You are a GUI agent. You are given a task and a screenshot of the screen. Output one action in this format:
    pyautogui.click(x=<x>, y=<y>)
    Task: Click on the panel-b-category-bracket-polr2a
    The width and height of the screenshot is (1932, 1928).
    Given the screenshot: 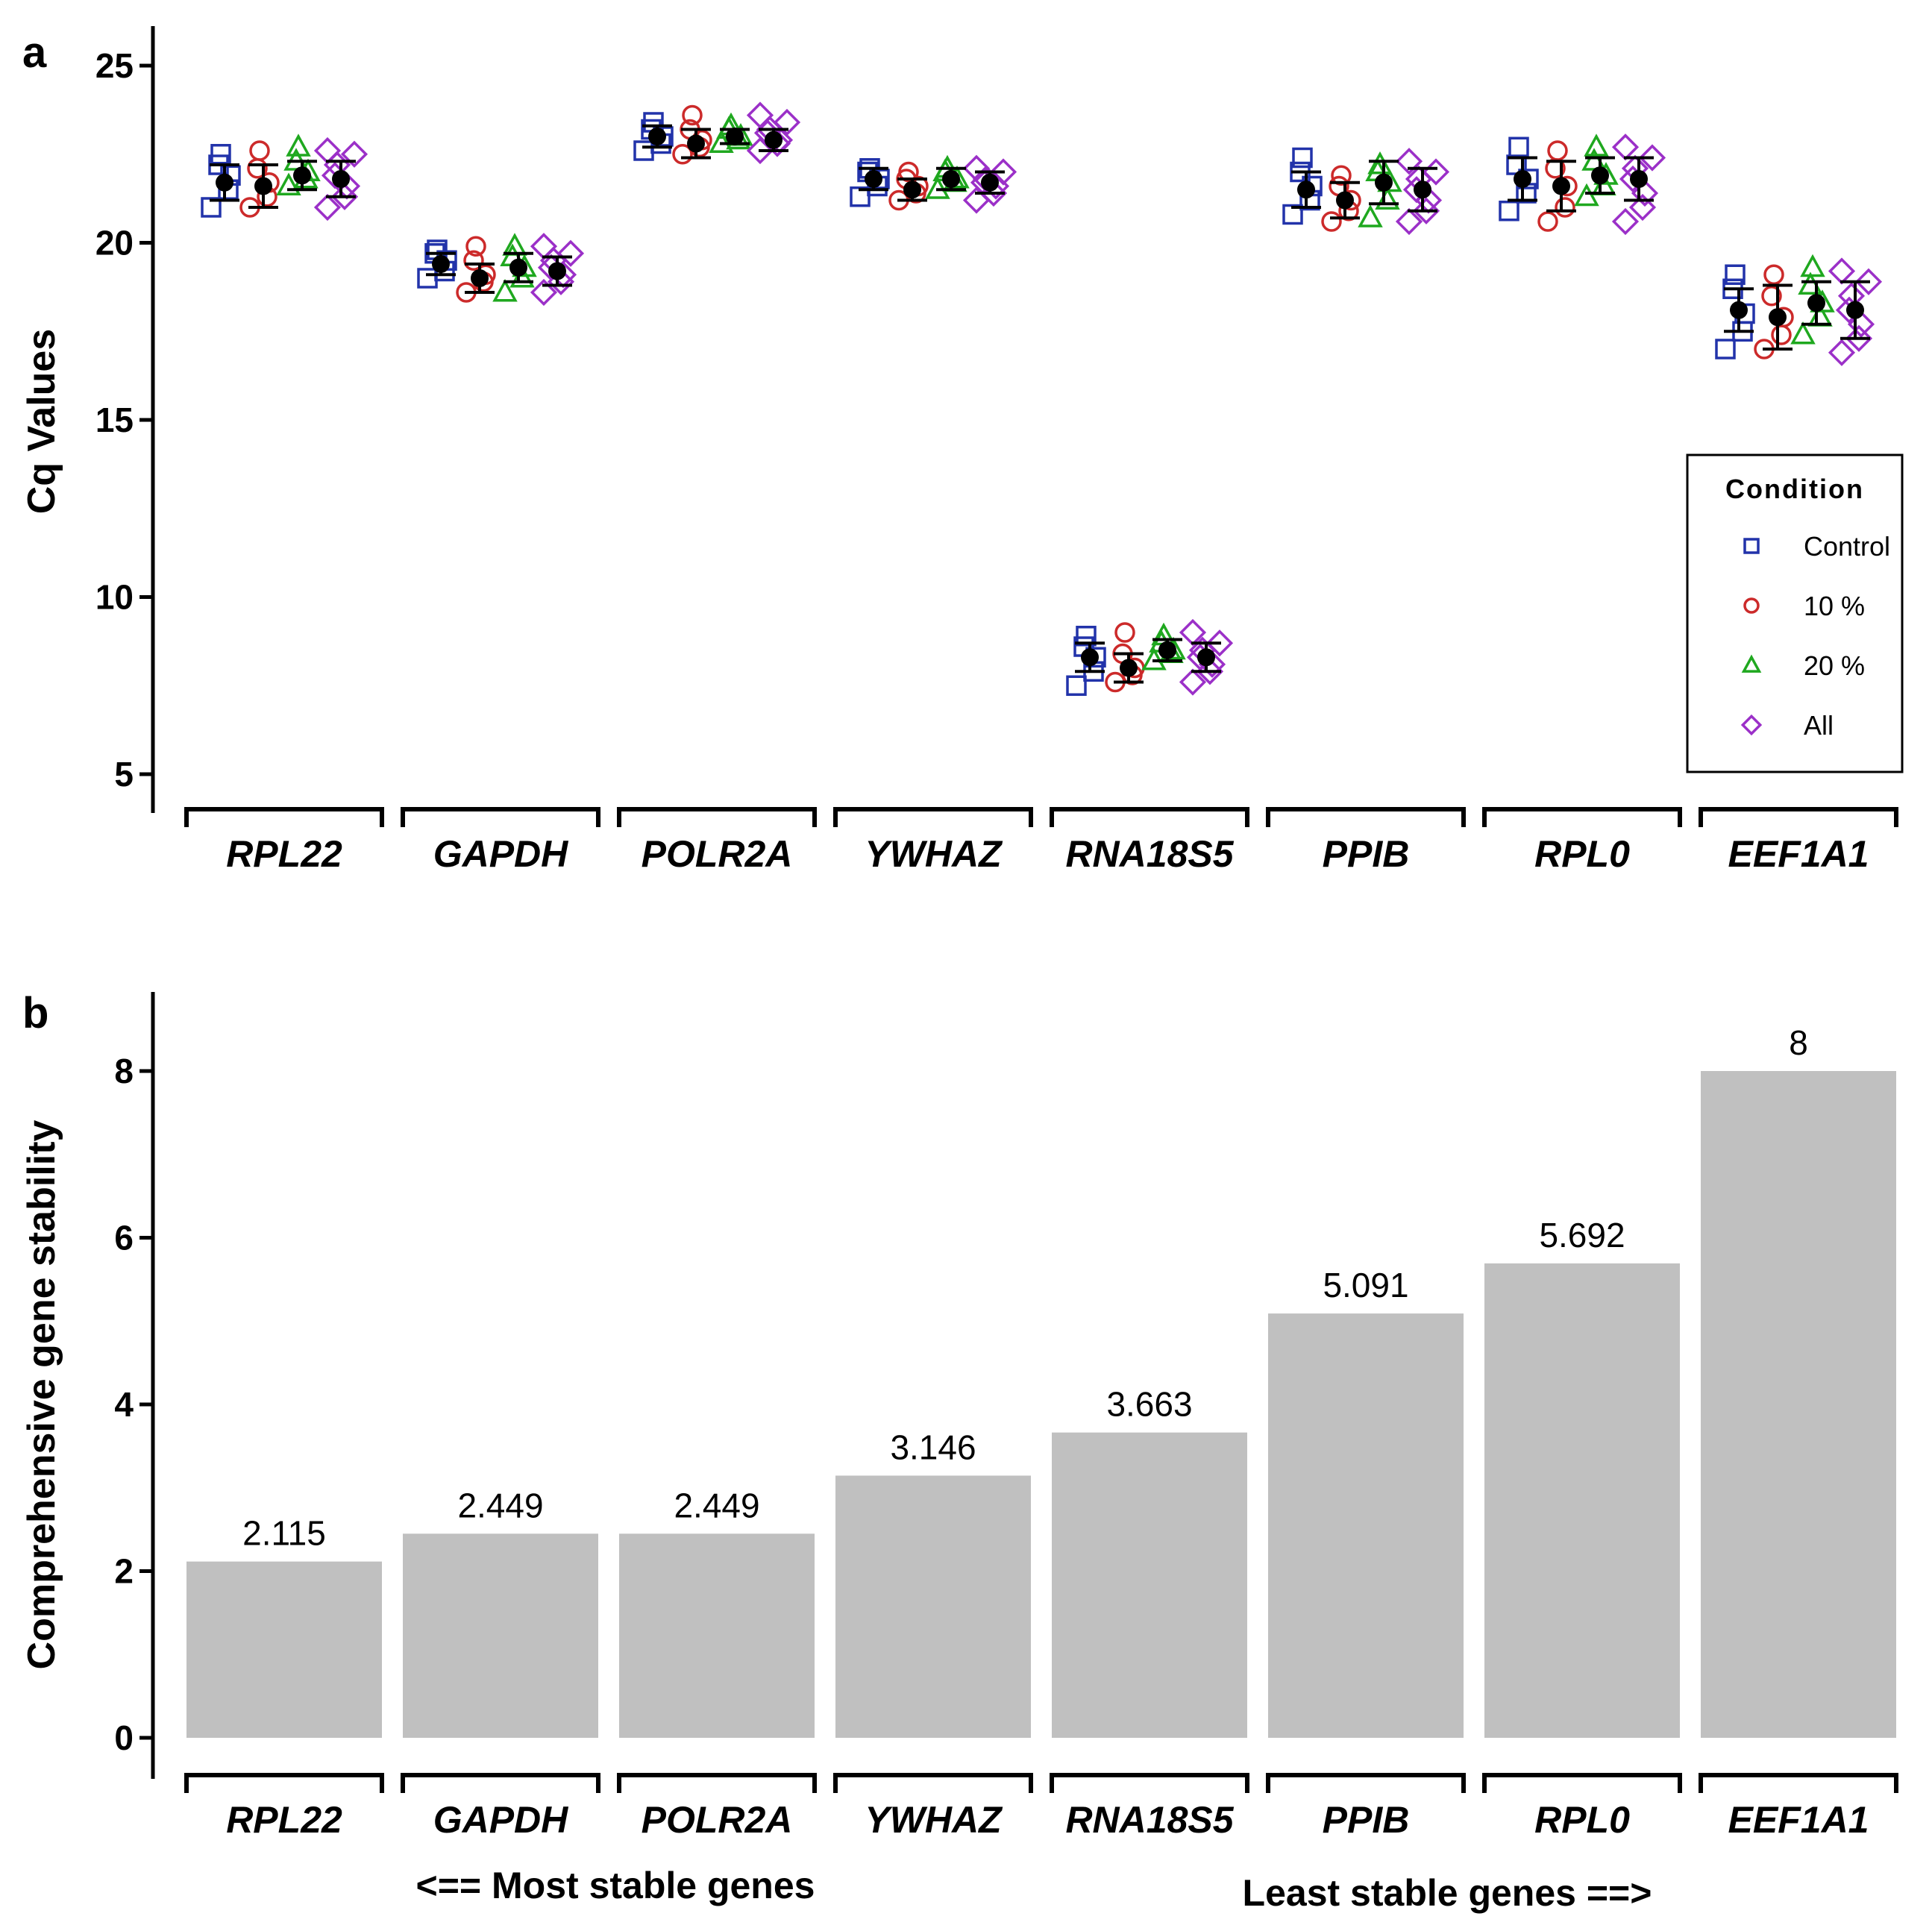 What is the action you would take?
    pyautogui.click(x=717, y=1783)
    